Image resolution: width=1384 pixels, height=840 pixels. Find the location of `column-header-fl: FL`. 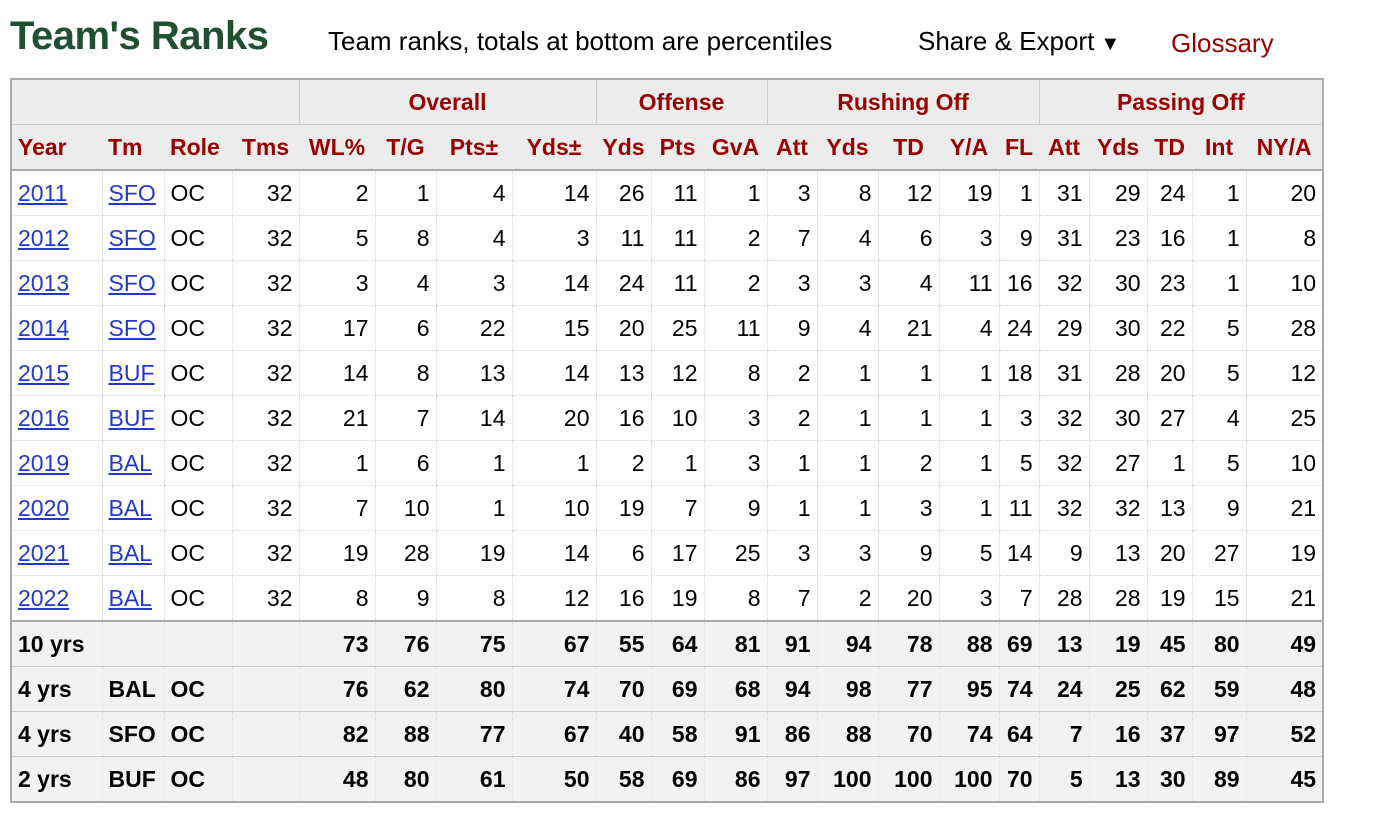

column-header-fl: FL is located at coordinates (1019, 147).